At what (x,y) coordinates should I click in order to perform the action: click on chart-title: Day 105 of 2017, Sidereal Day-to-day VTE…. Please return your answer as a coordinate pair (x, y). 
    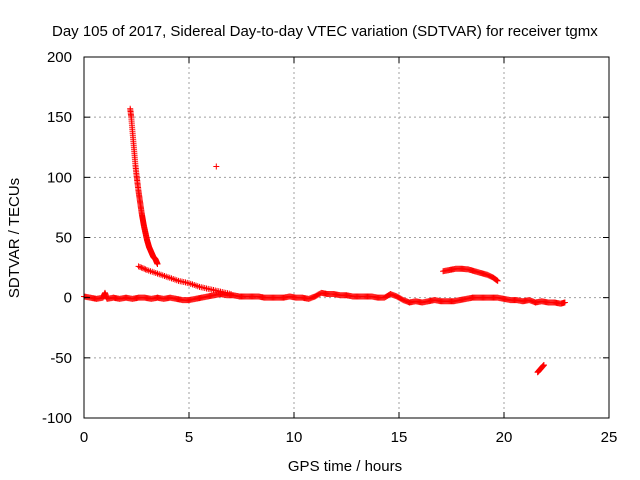
    Looking at the image, I should click on (325, 31).